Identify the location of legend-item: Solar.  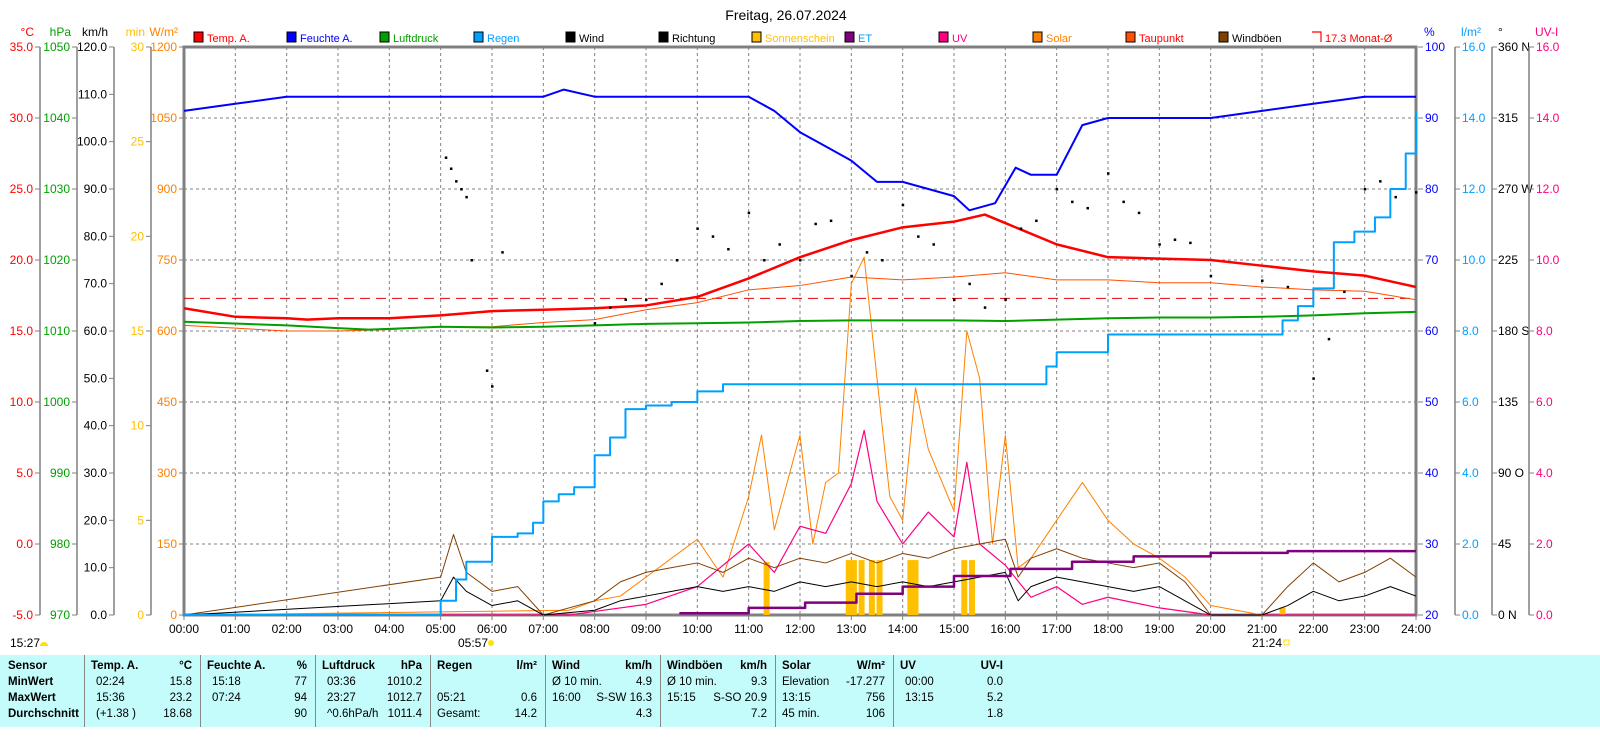
(1052, 38).